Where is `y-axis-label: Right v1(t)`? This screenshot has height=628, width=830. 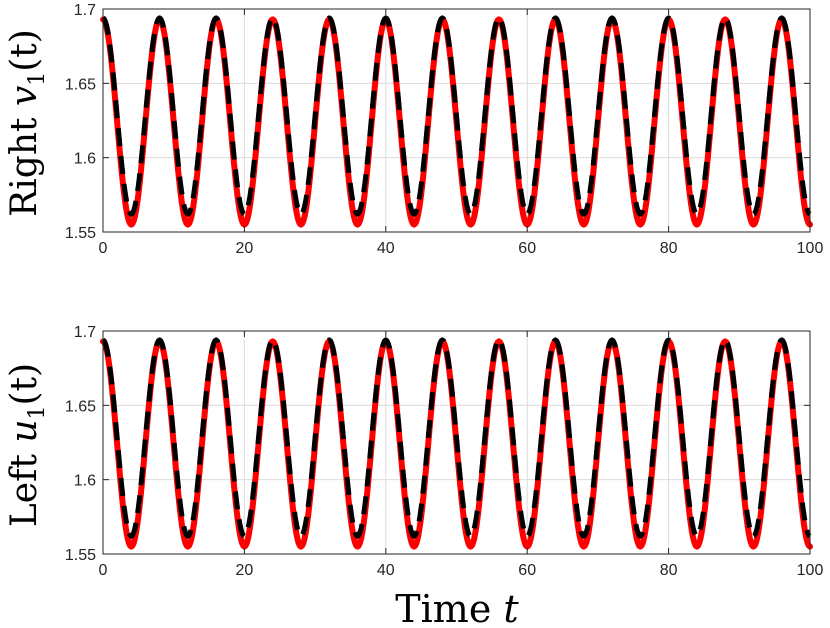
y-axis-label: Right v1(t) is located at coordinates (27, 123).